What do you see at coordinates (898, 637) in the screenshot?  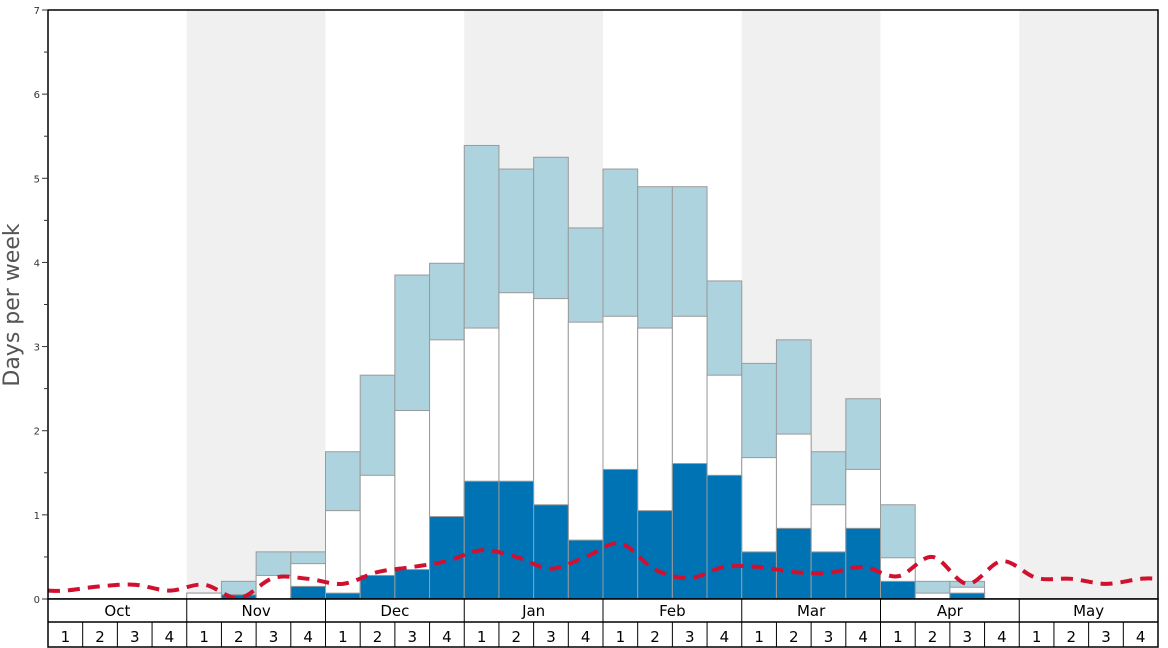 I see `week-label-apr-1: 1` at bounding box center [898, 637].